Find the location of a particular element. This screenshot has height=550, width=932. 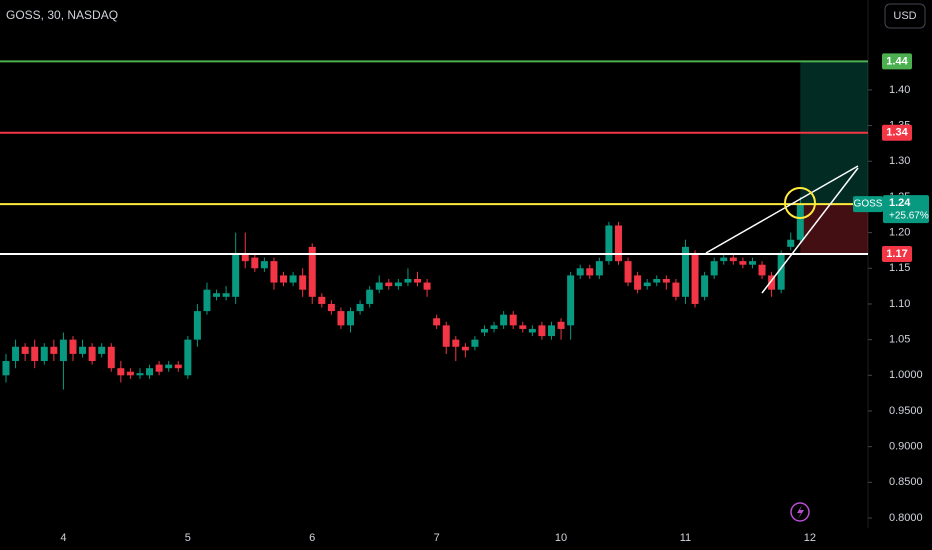

y-tick-label: 1.15 is located at coordinates (899, 268).